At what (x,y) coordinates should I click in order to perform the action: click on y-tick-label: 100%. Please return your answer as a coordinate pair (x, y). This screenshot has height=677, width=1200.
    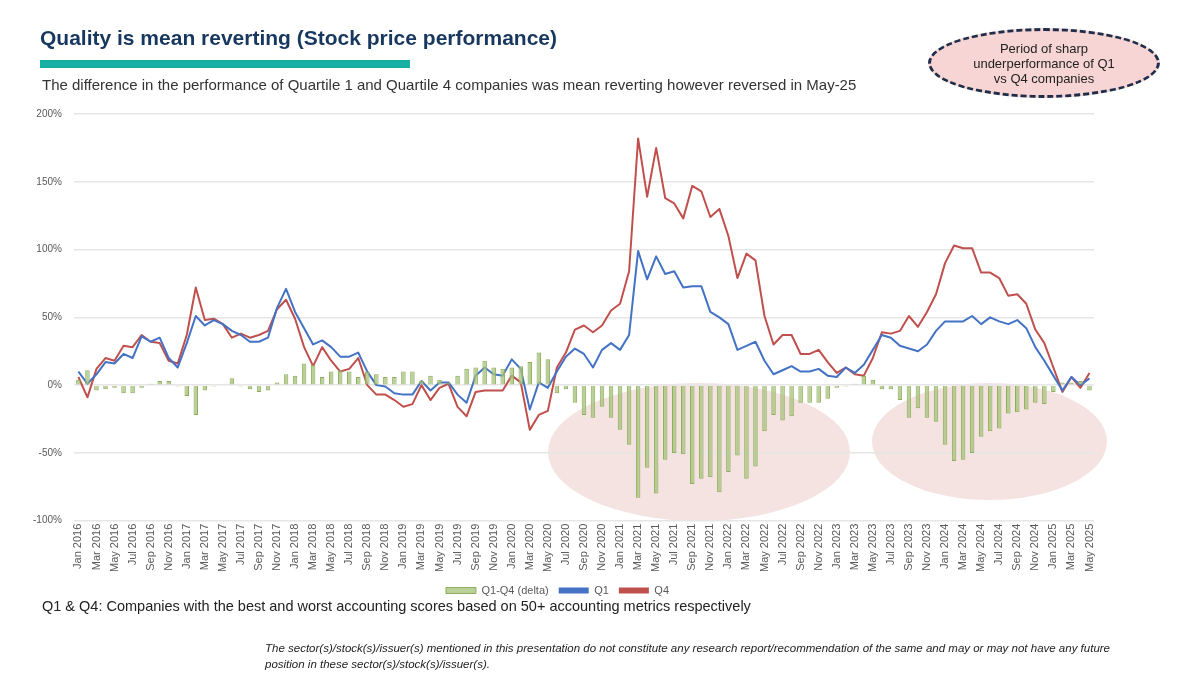
    Looking at the image, I should click on (49, 249).